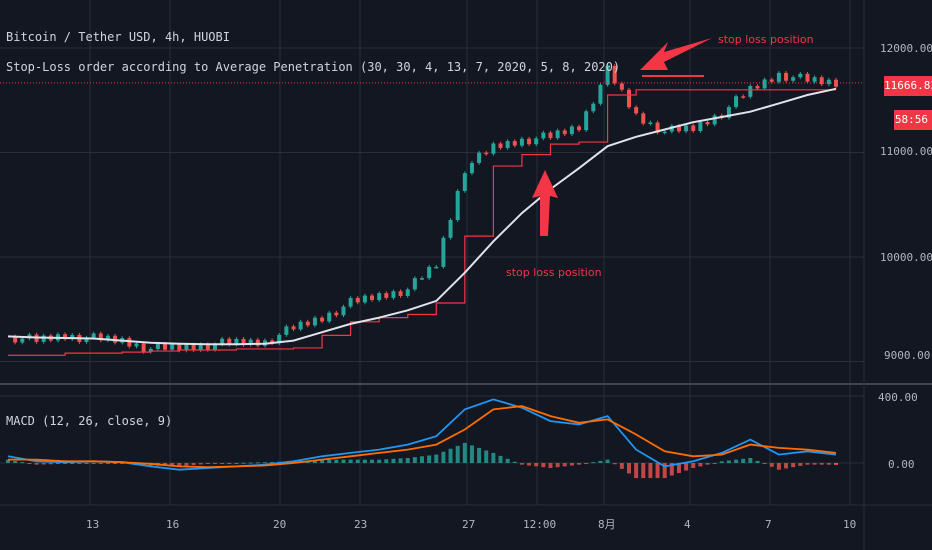  I want to click on price-tick: 9000.00, so click(907, 355).